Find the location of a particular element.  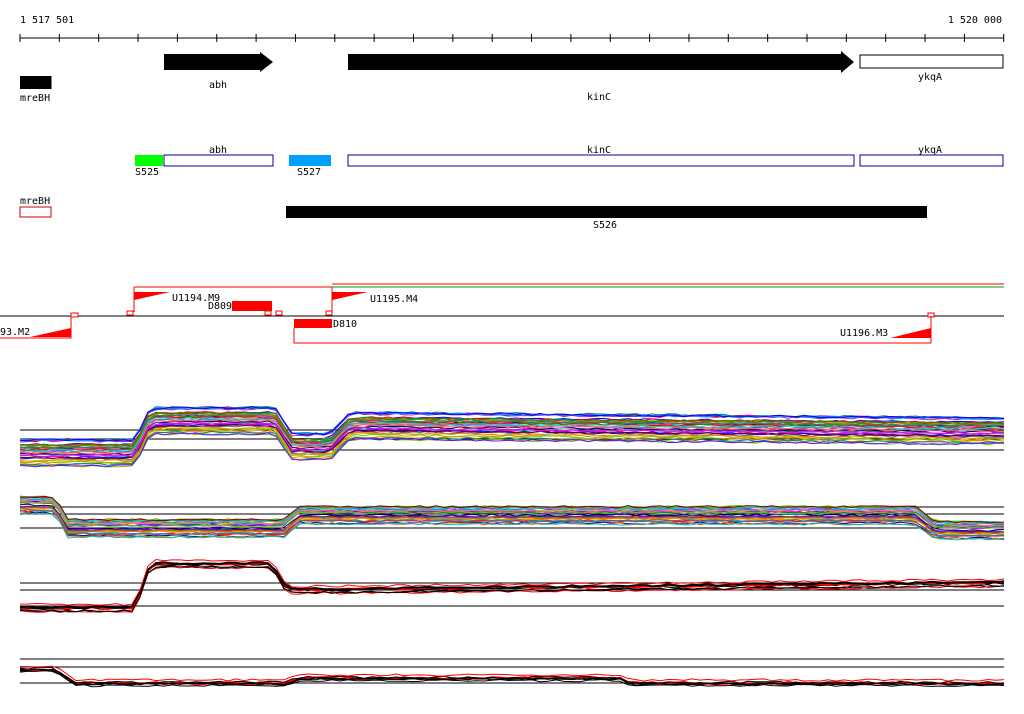

feature-U1195-flag is located at coordinates (350, 296).